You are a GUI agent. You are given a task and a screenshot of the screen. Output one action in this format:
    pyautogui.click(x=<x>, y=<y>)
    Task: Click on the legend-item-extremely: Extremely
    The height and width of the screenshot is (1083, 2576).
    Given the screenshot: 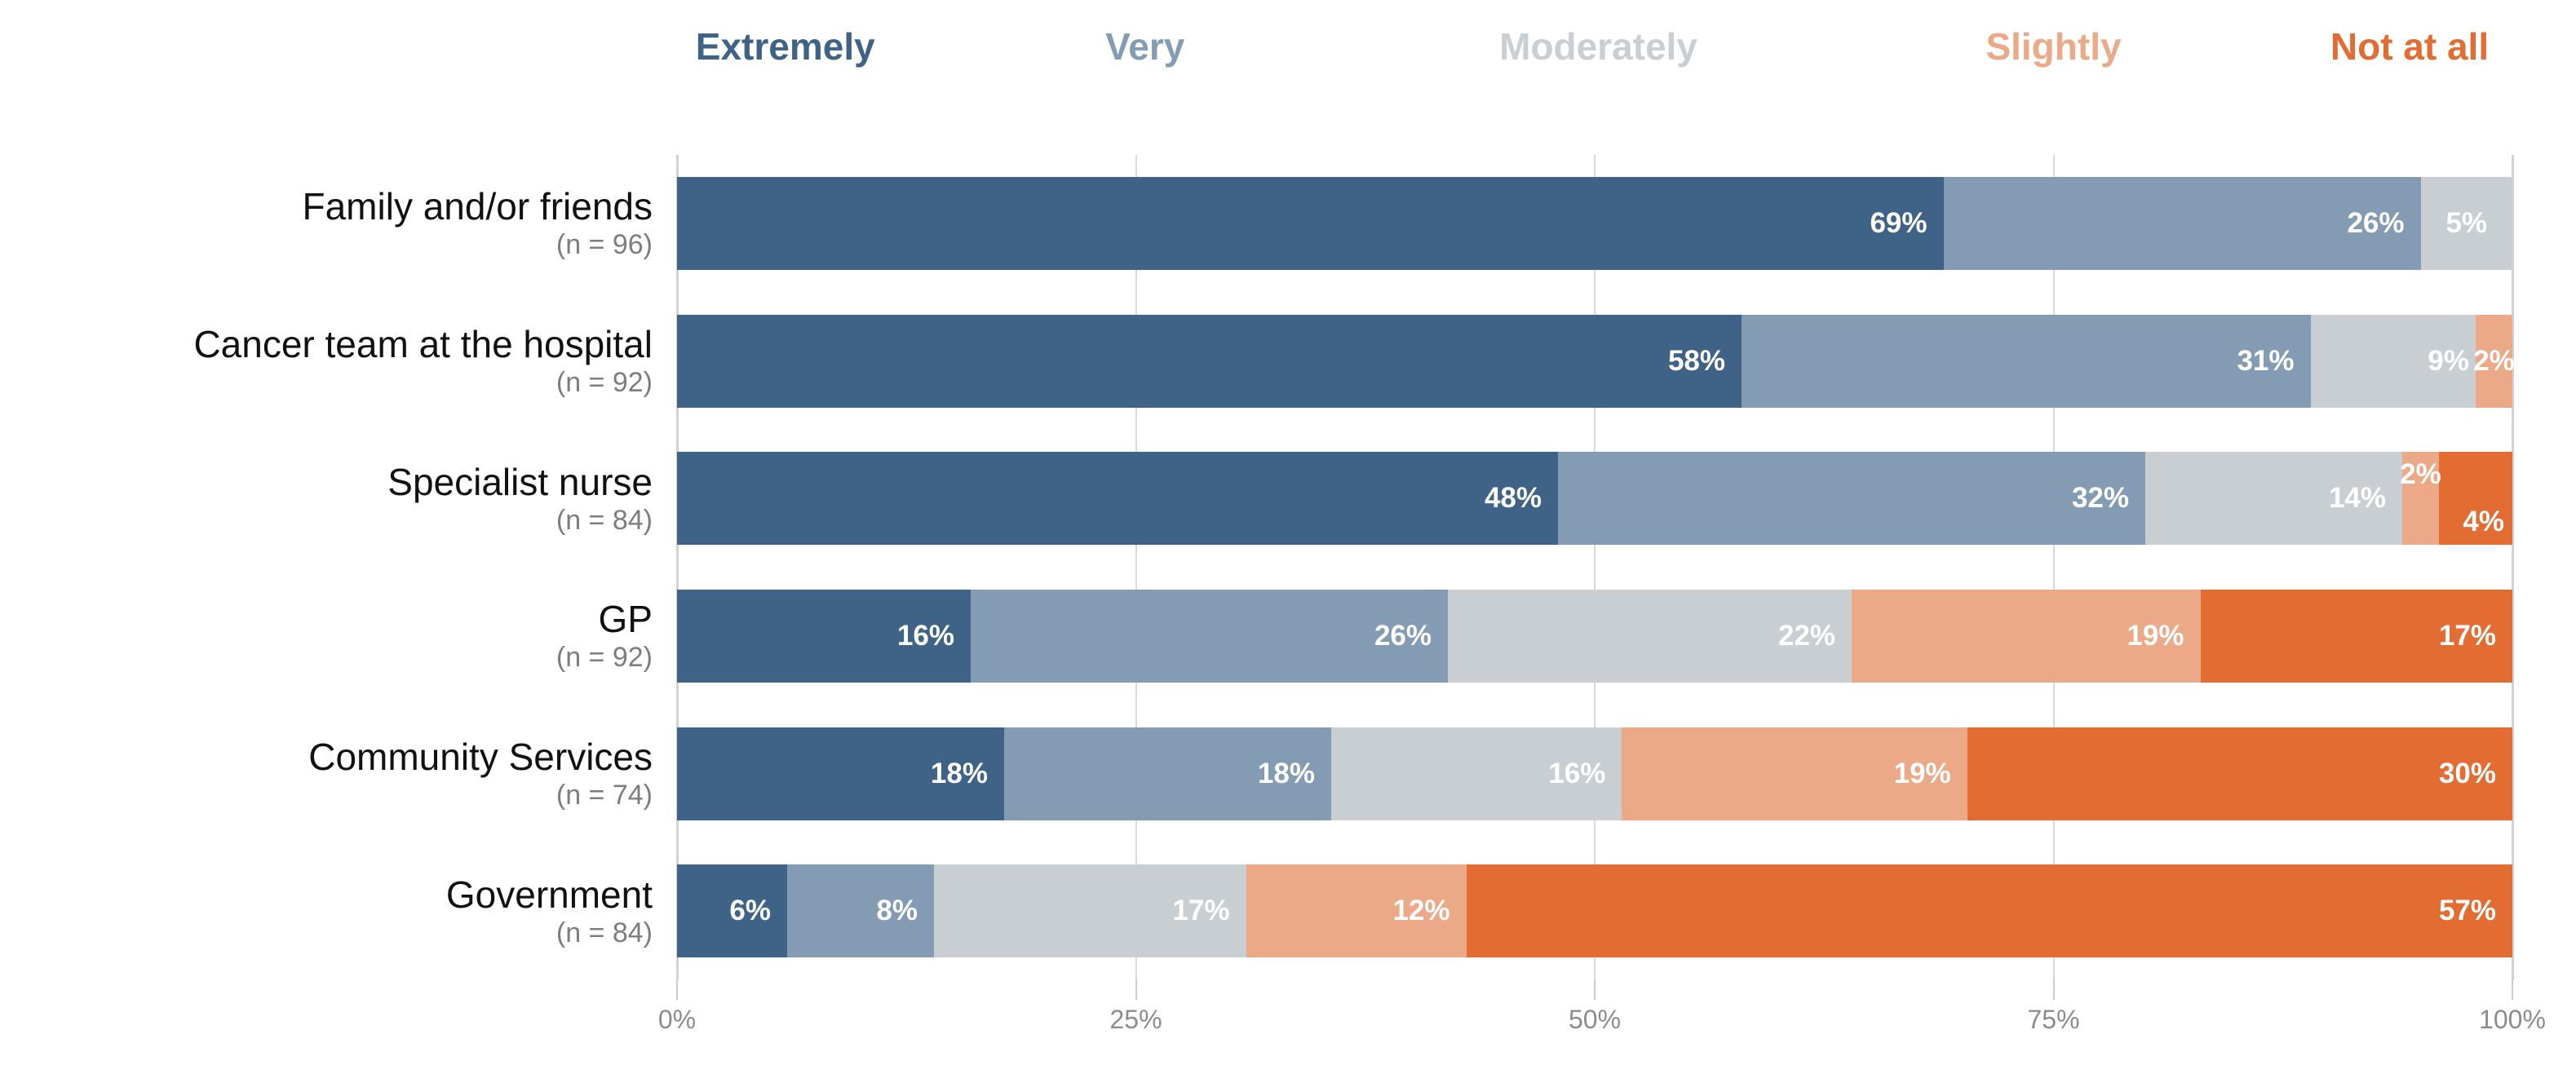 What is the action you would take?
    pyautogui.click(x=785, y=46)
    